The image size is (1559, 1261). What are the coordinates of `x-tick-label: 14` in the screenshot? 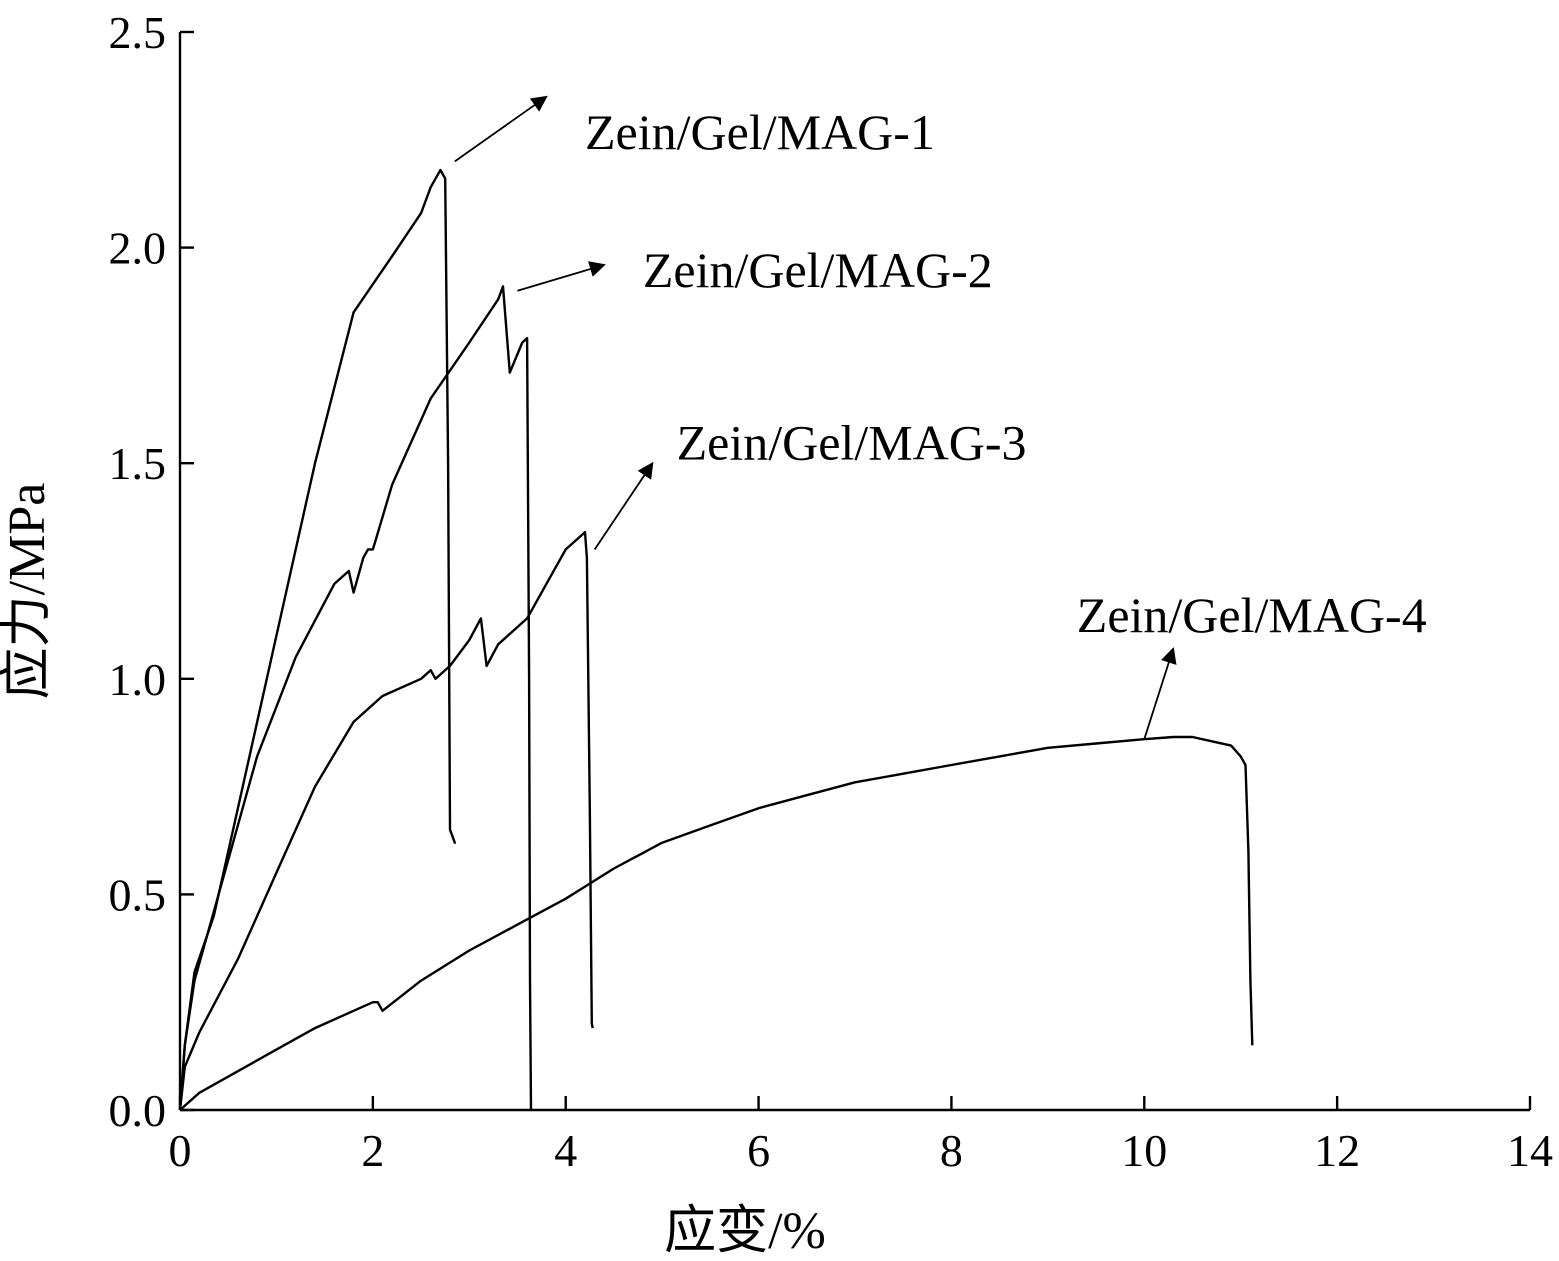 It's located at (1530, 1150).